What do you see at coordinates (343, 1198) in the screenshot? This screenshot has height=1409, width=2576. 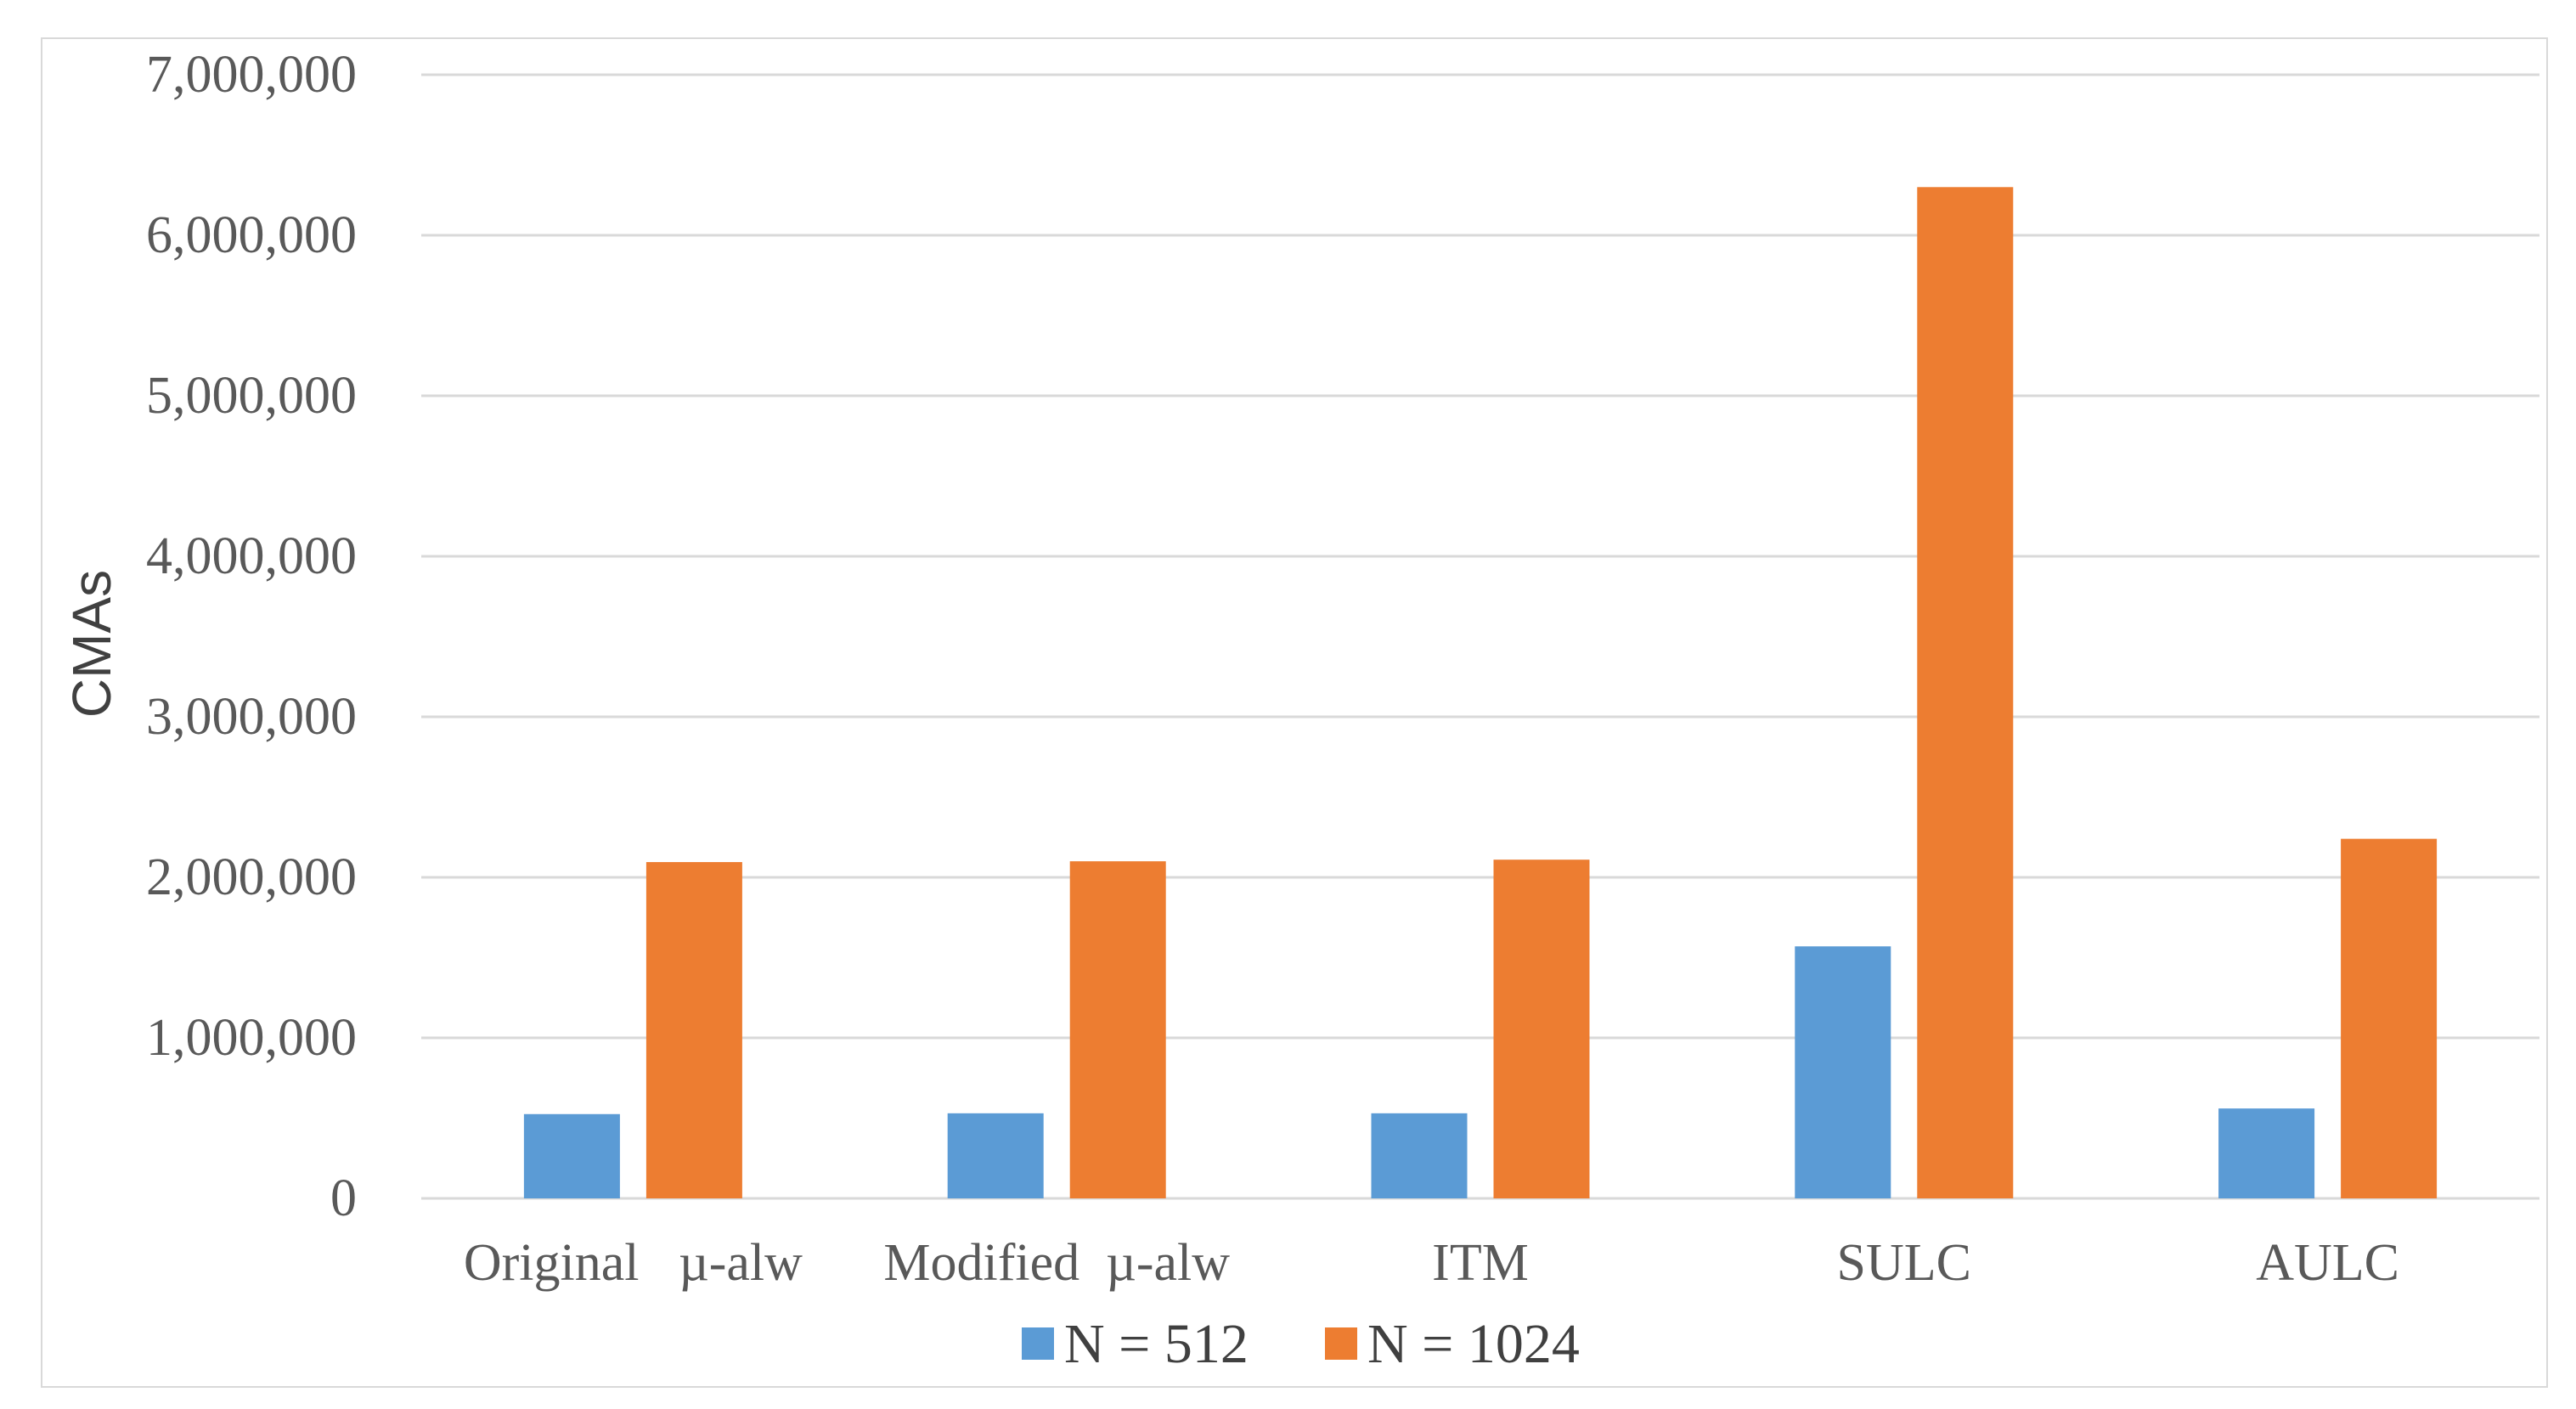 I see `y-tick-label: 0` at bounding box center [343, 1198].